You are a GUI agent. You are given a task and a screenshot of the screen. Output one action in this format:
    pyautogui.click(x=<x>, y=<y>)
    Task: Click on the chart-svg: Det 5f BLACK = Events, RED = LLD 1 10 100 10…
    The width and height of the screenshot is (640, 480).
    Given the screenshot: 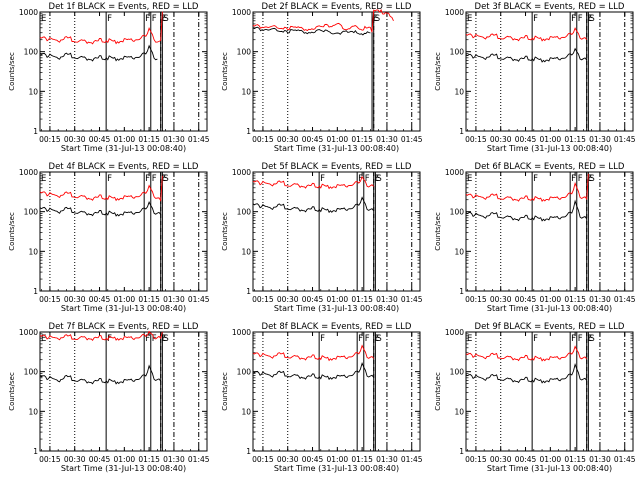 What is the action you would take?
    pyautogui.click(x=322, y=237)
    